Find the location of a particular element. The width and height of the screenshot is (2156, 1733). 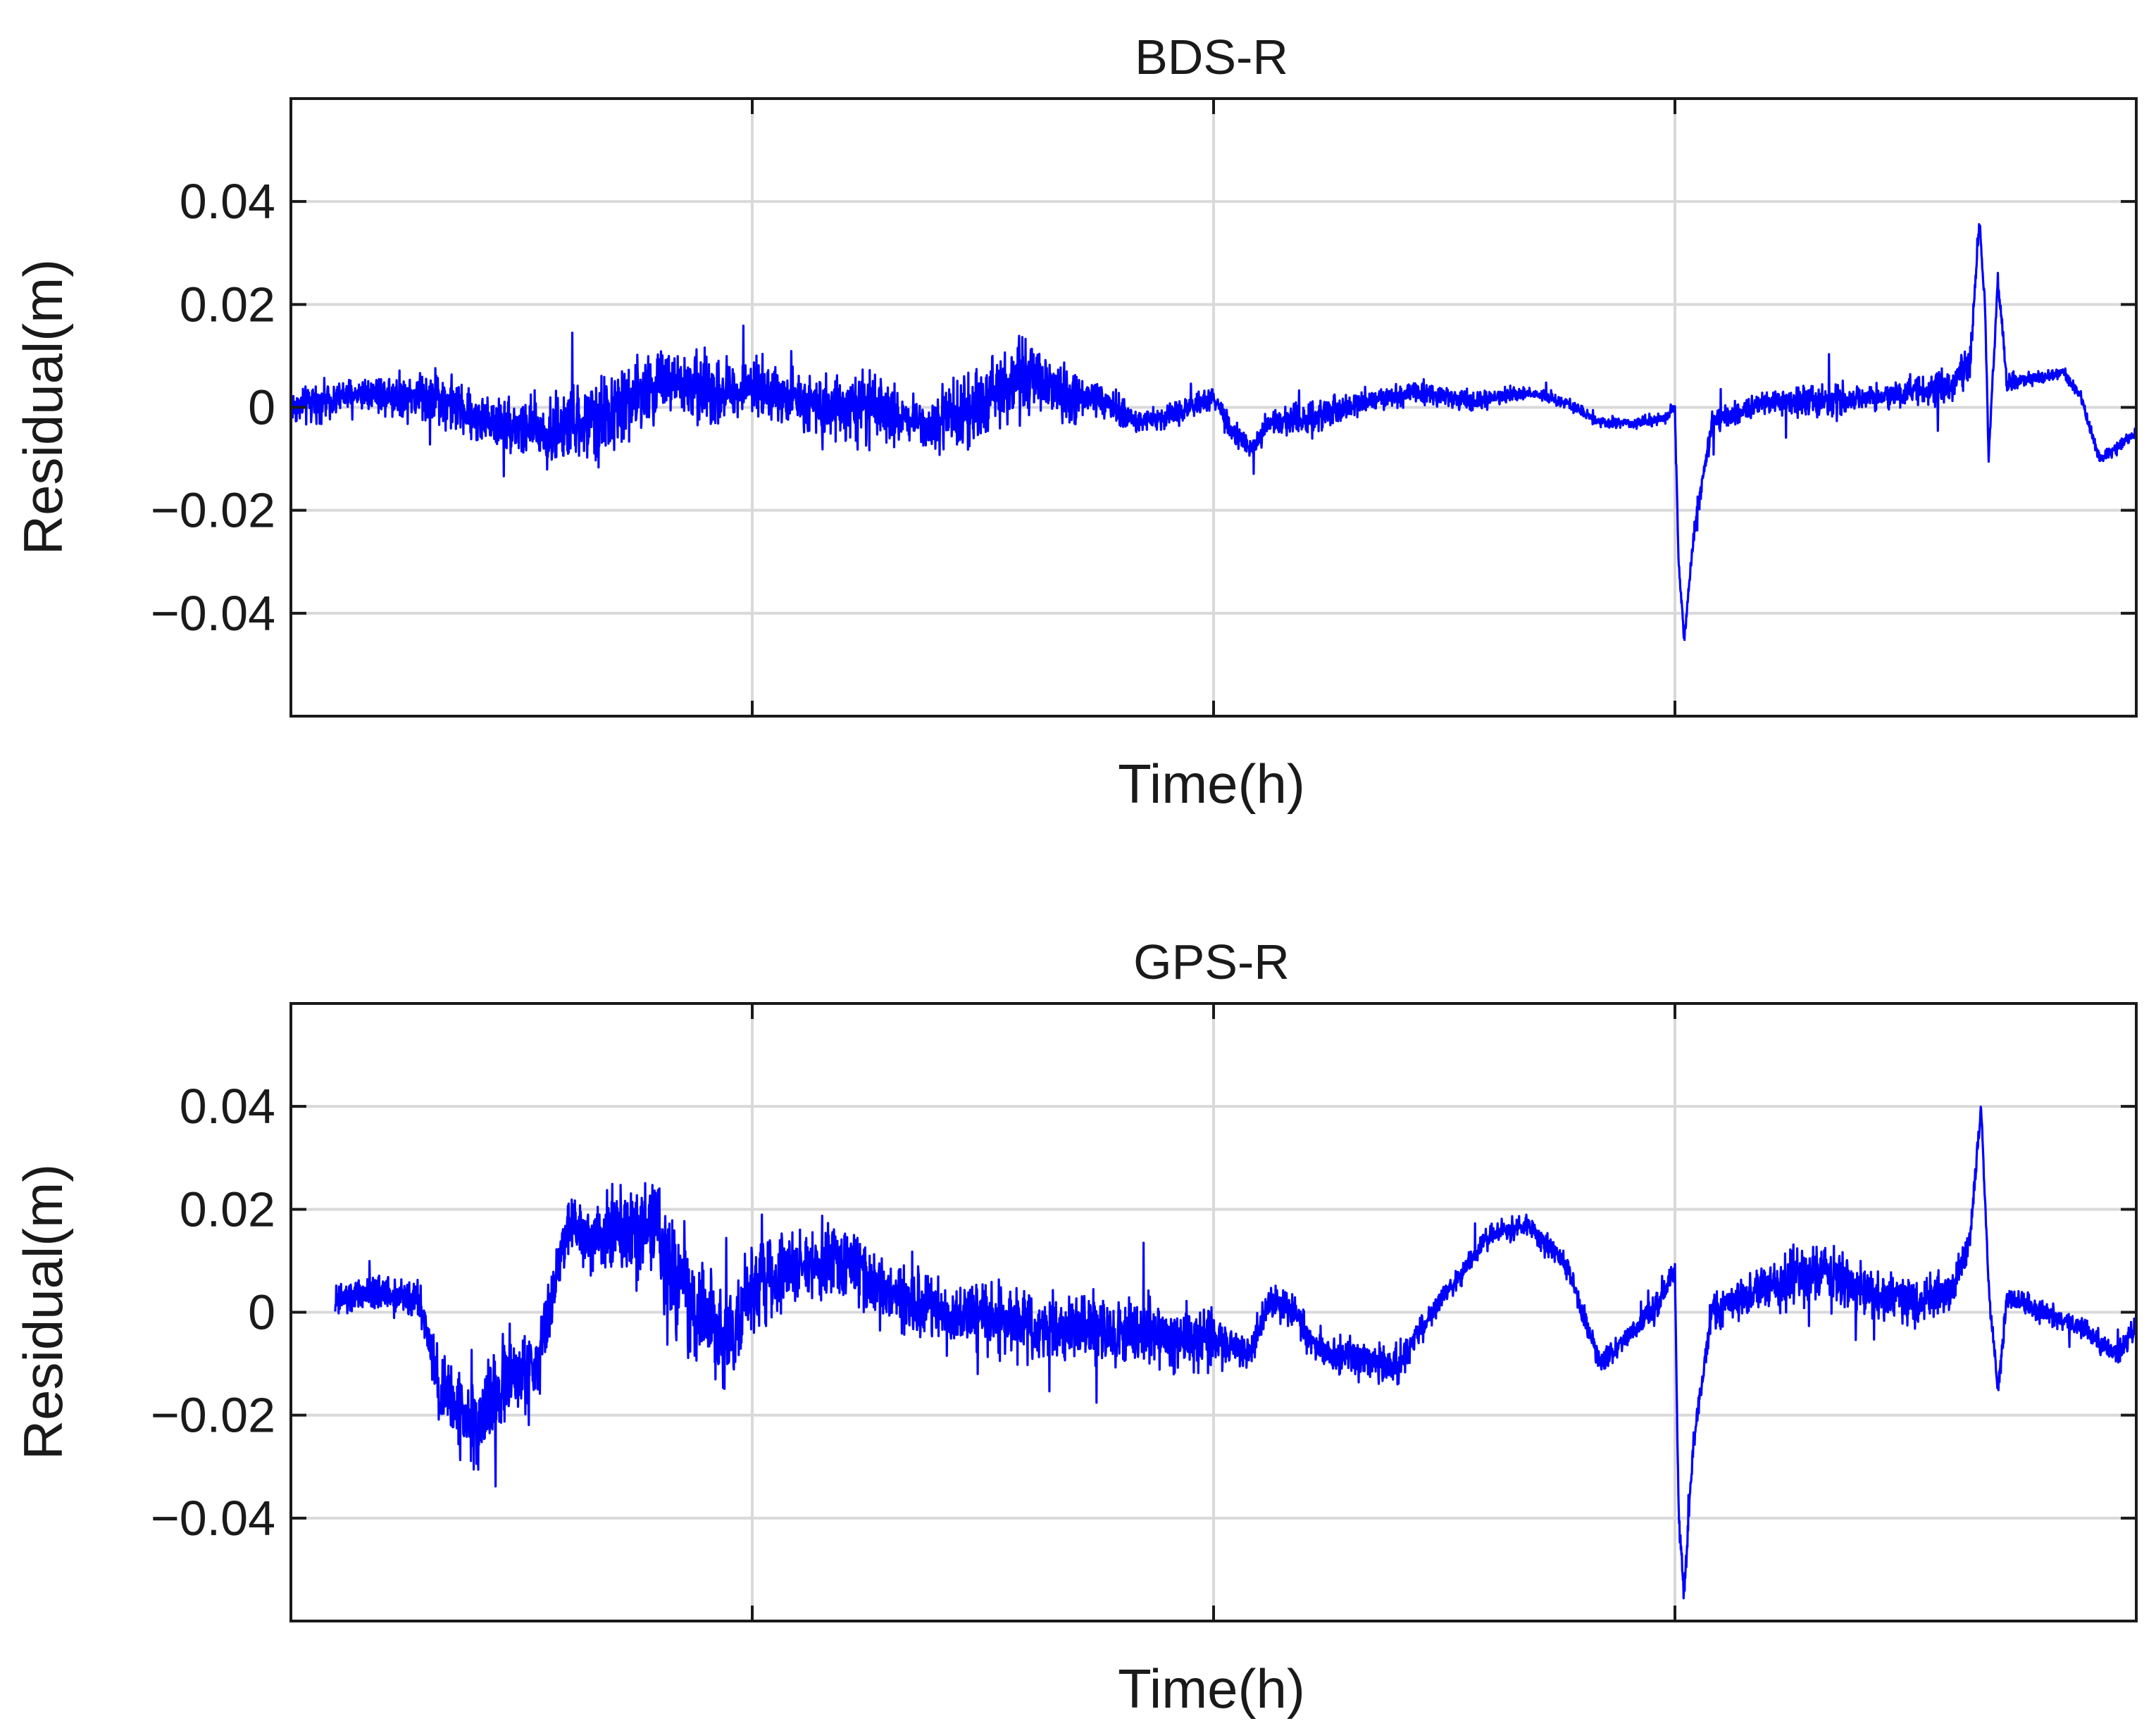

gps-r-y-tick-label: 0.02 is located at coordinates (227, 1209).